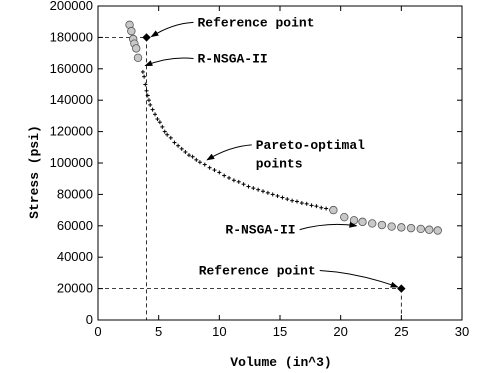  Describe the element at coordinates (71, 68) in the screenshot. I see `y-tick-label: 160000` at that location.